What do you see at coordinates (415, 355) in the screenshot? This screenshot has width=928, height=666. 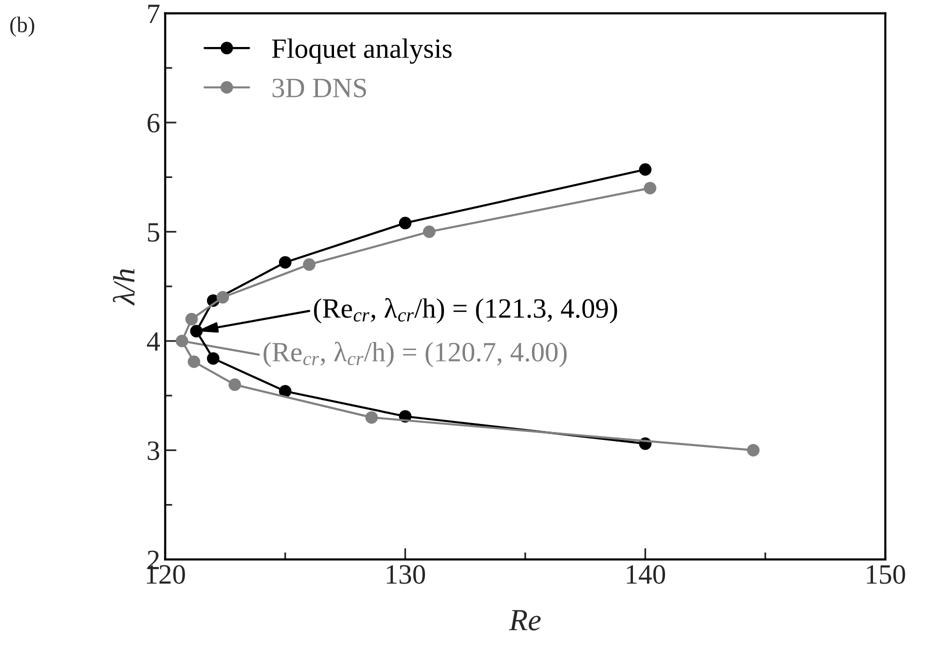 I see `annotation: (Re$_{cr}$, λ$_{cr}$/h) = (120.7, 4.00)` at bounding box center [415, 355].